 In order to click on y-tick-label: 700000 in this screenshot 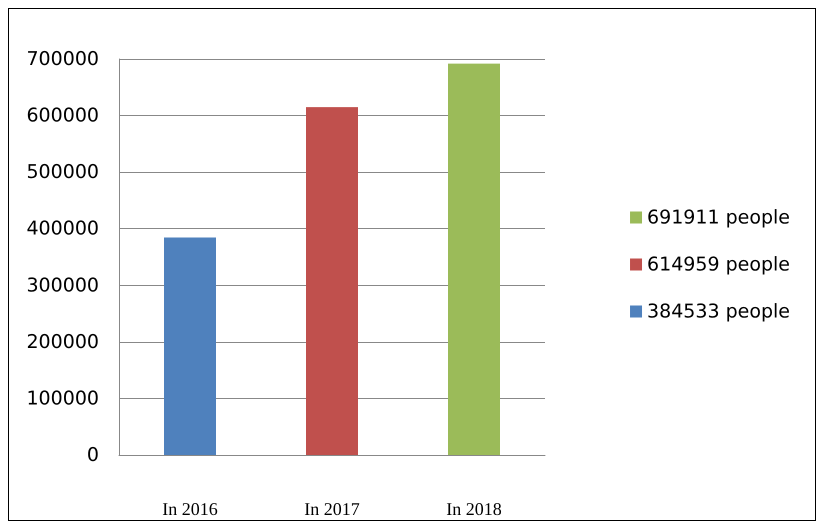, I will do `click(62, 59)`.